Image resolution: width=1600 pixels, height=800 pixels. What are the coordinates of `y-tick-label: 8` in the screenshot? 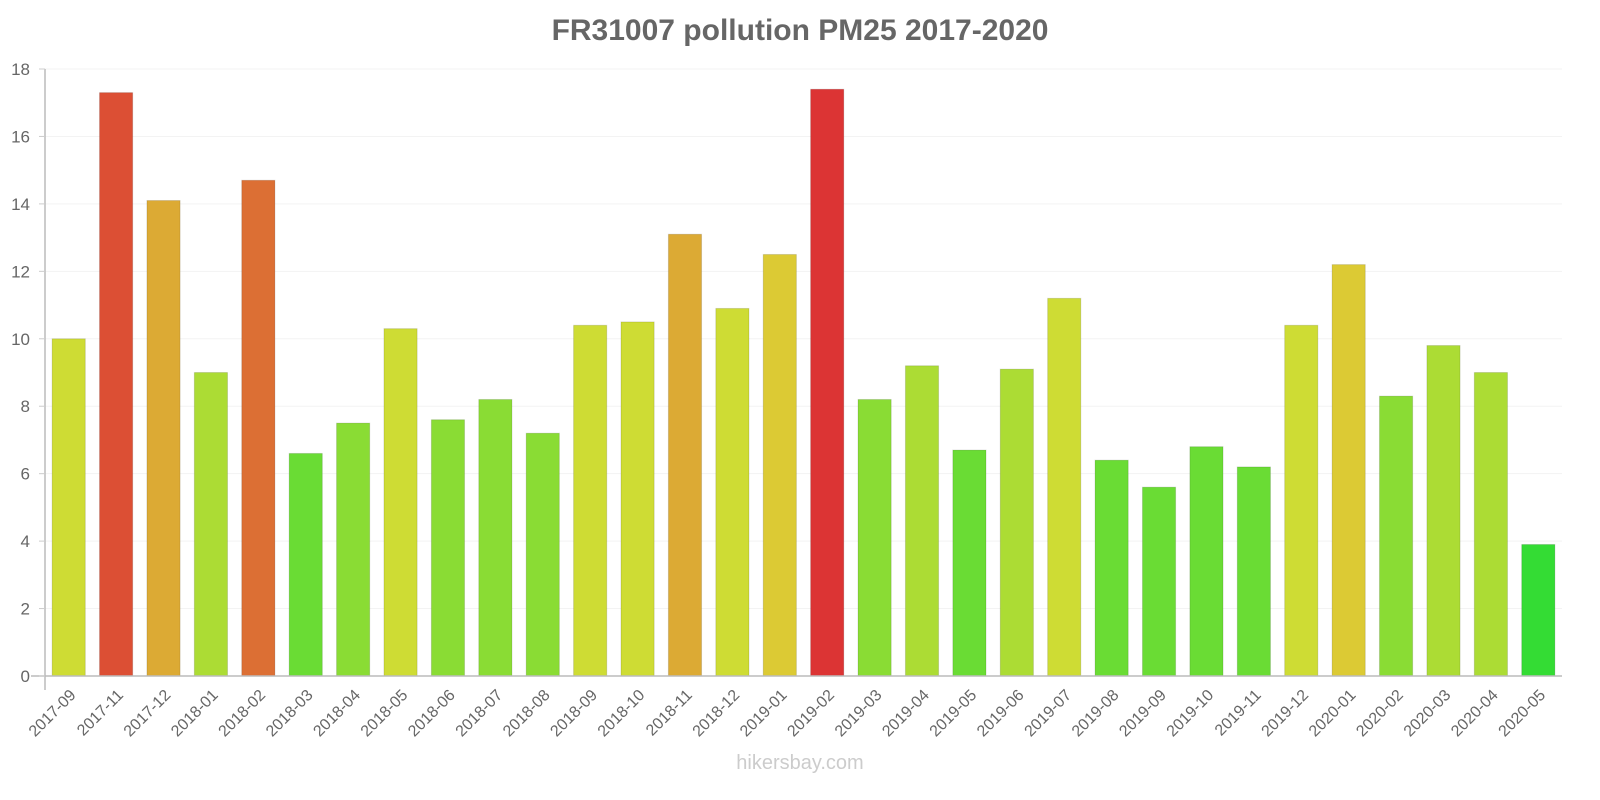 It's located at (25, 406).